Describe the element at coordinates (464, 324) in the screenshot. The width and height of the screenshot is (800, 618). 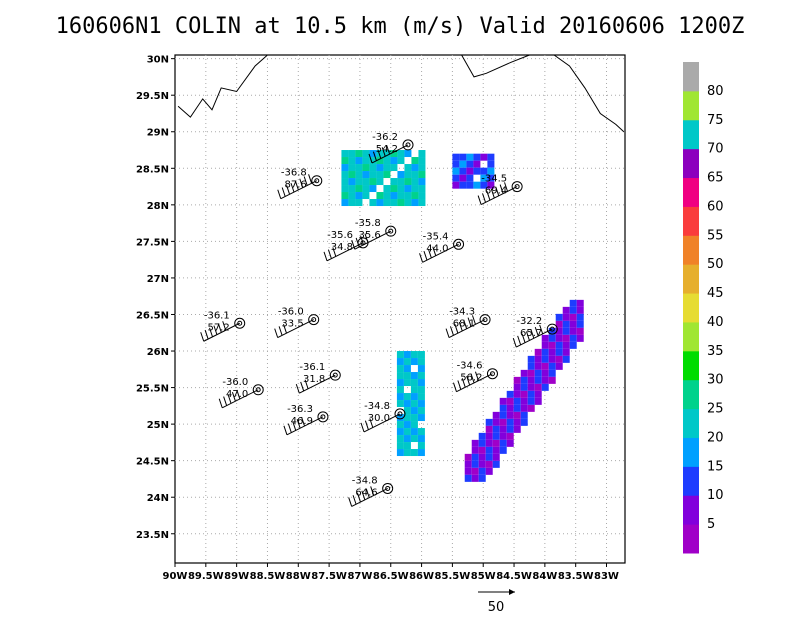
I see `observation-speed: 68.1` at that location.